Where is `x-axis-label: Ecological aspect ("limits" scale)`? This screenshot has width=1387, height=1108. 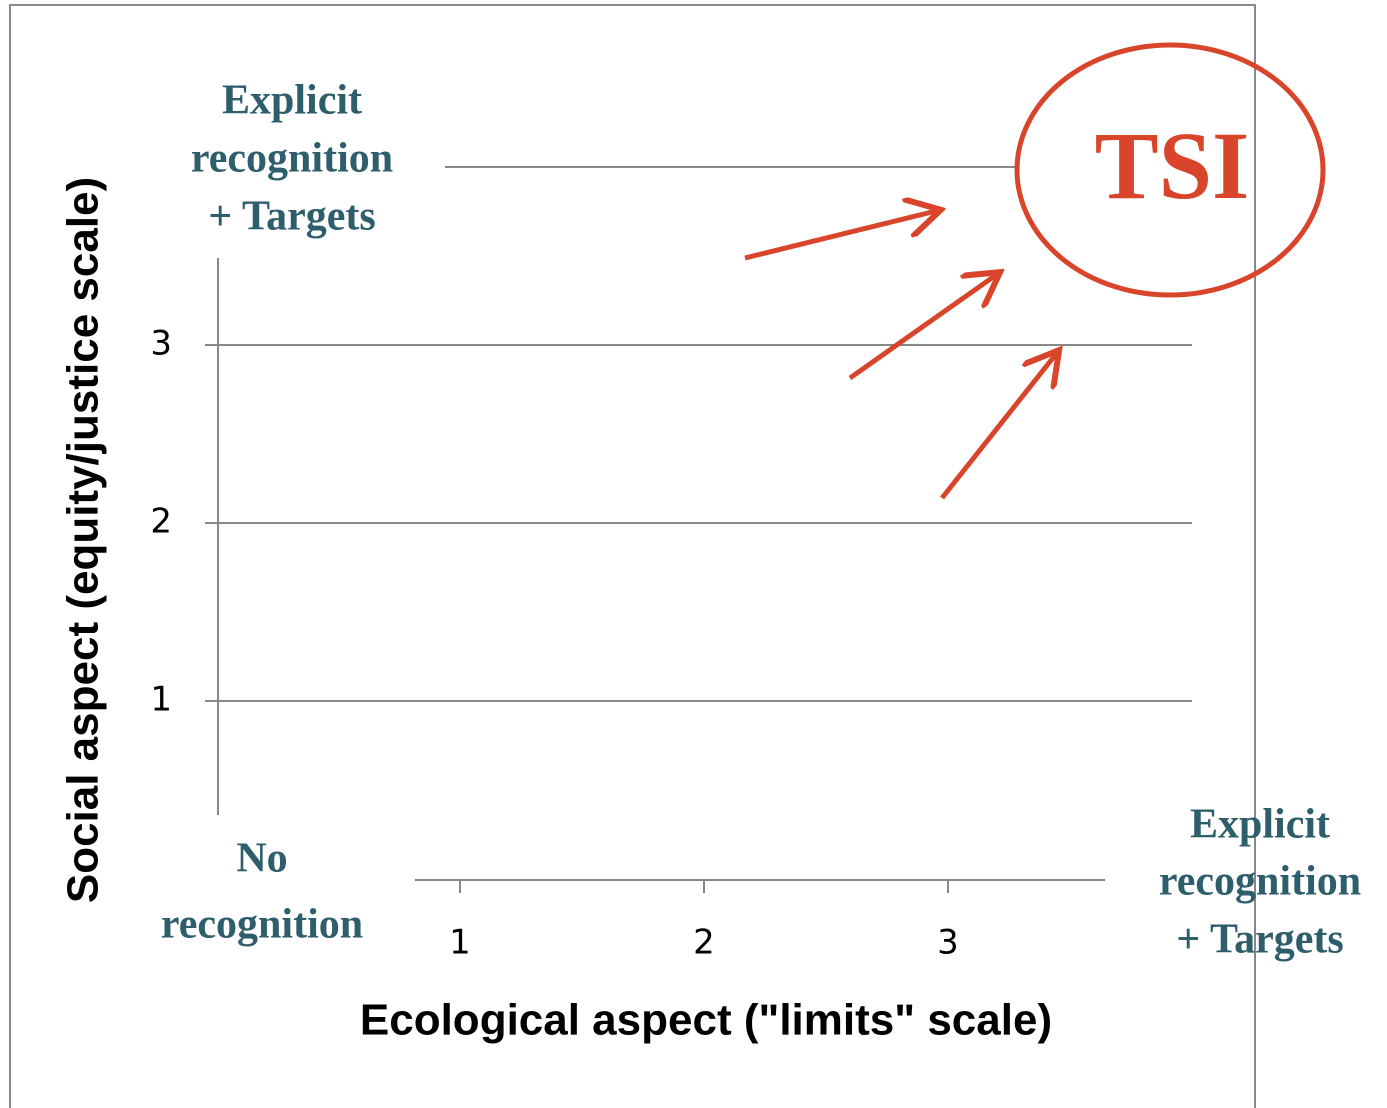 x-axis-label: Ecological aspect ("limits" scale) is located at coordinates (706, 1020).